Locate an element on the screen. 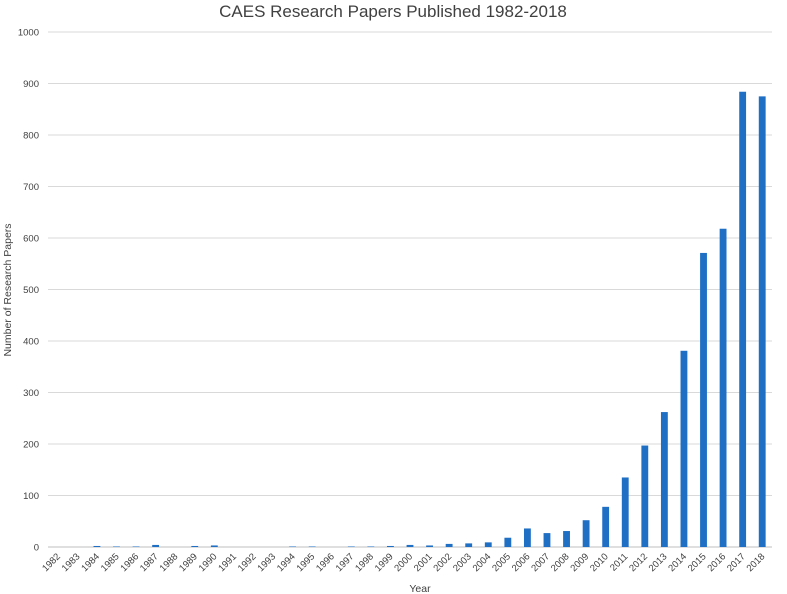 The width and height of the screenshot is (787, 594). x-tick-label: 2007 is located at coordinates (540, 562).